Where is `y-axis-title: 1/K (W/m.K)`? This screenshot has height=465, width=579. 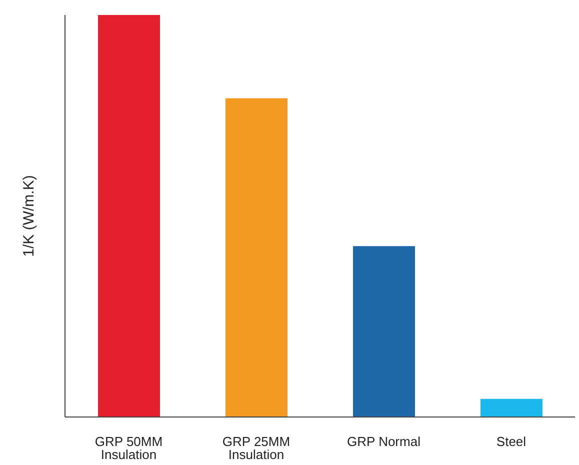 y-axis-title: 1/K (W/m.K) is located at coordinates (29, 216).